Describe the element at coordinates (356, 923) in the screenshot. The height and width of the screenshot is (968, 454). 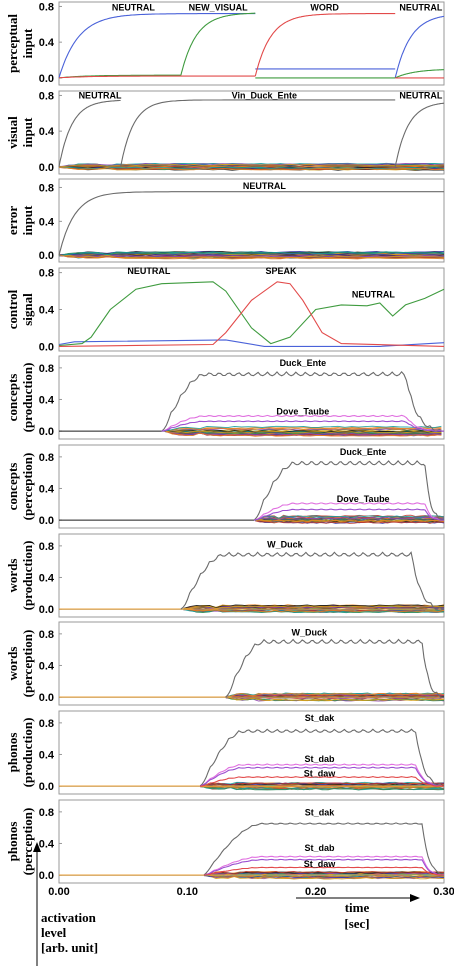
I see `x-axis-unit: [sec]` at that location.